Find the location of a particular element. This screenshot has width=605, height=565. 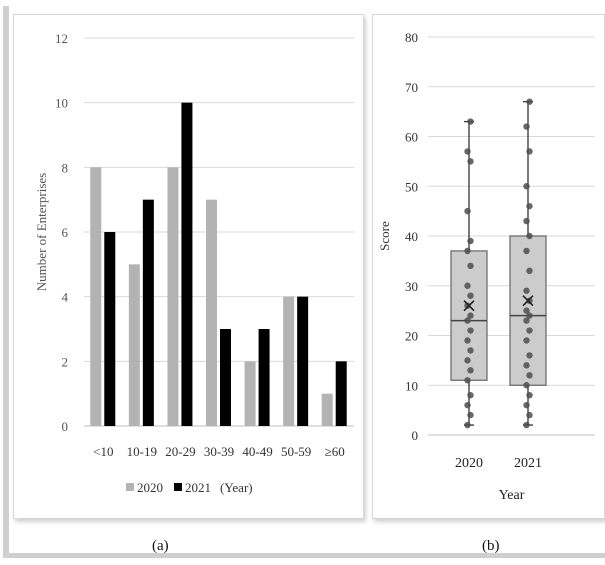

x-axis-title: Year is located at coordinates (512, 495).